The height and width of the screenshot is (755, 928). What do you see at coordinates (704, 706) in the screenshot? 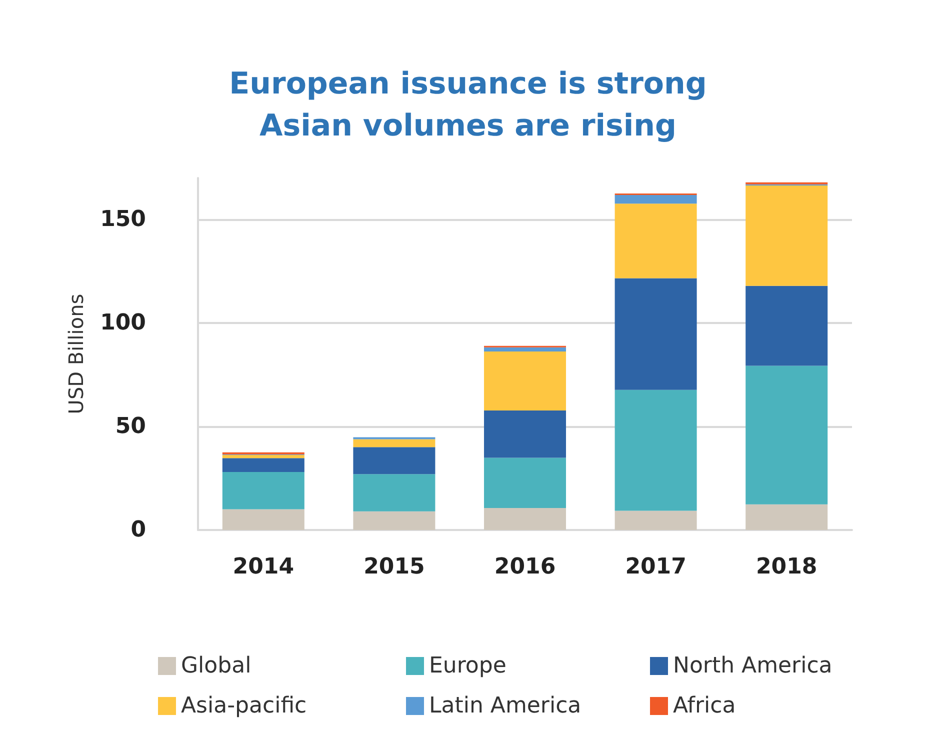
I see `legend-label: Africa` at bounding box center [704, 706].